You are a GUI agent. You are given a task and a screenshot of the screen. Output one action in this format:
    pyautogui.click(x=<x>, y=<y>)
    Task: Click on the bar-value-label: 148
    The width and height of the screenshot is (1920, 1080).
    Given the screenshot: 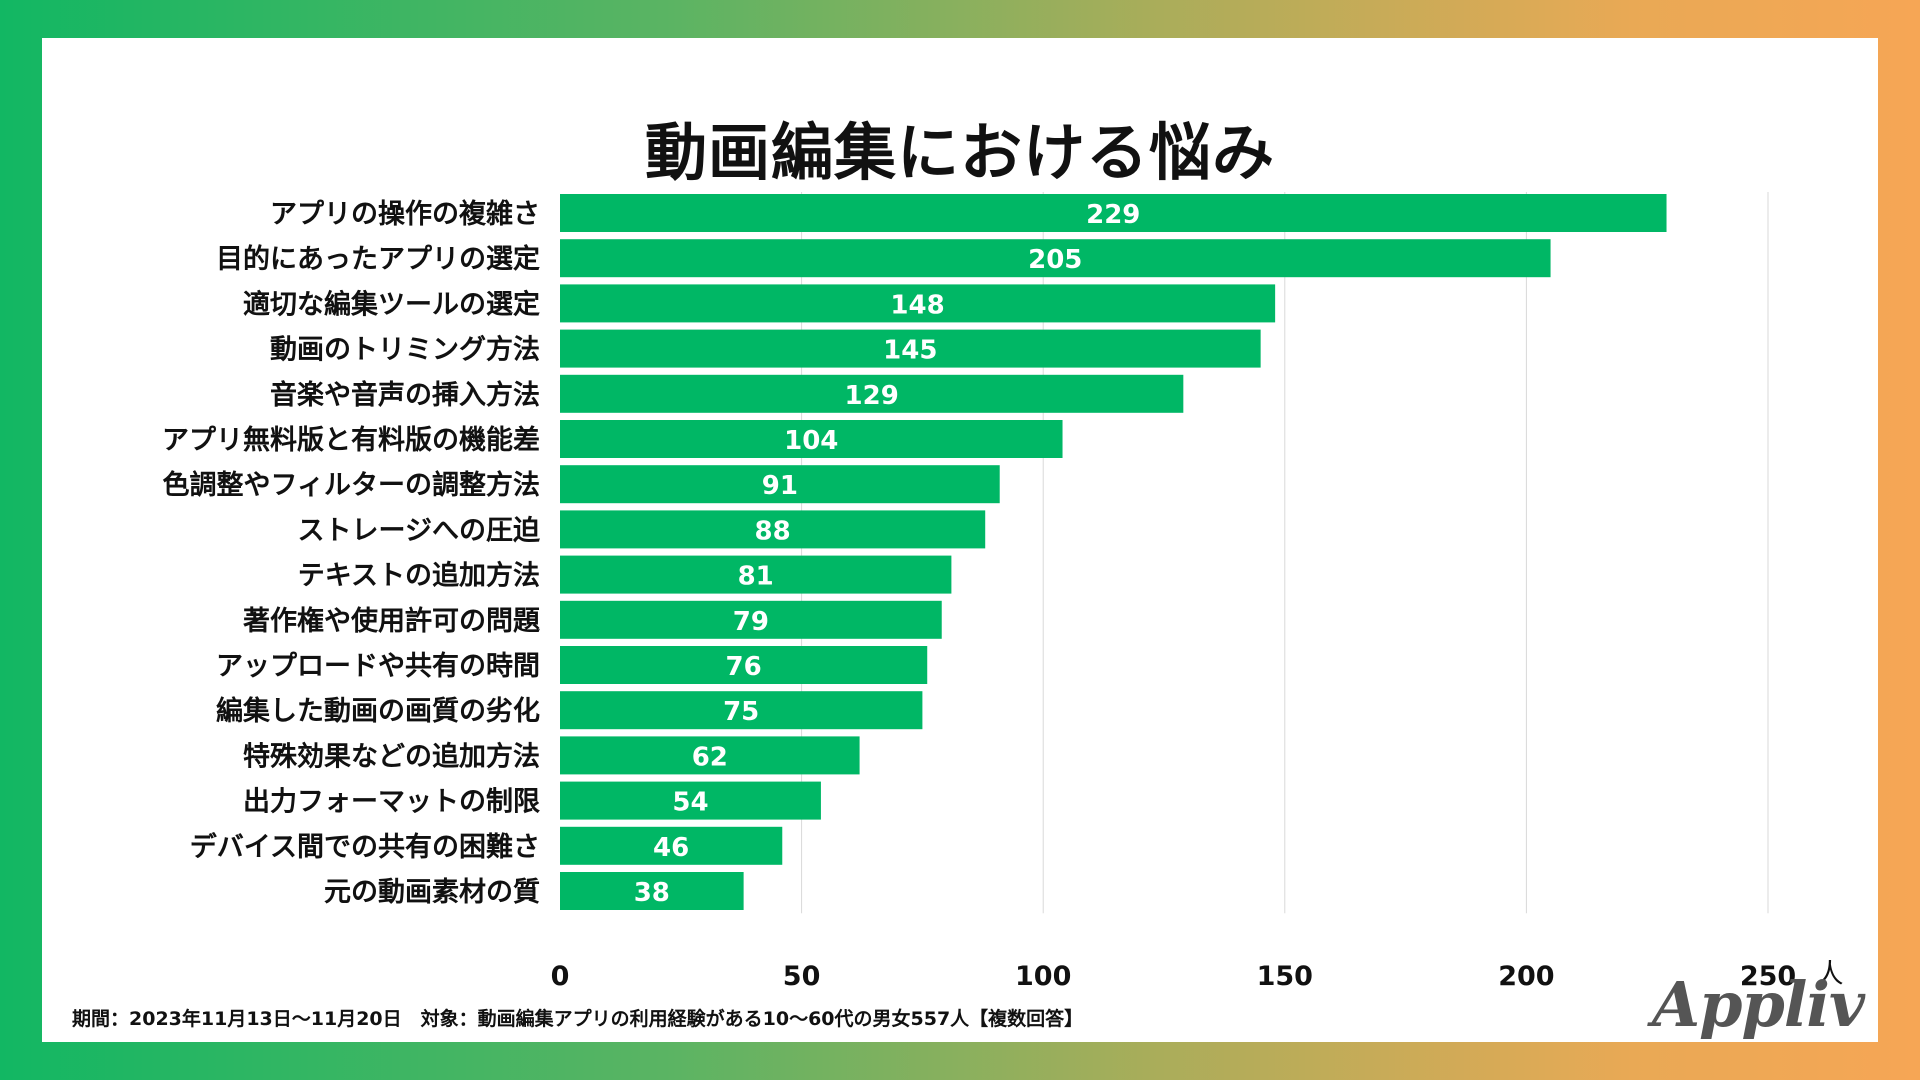 What is the action you would take?
    pyautogui.click(x=917, y=305)
    